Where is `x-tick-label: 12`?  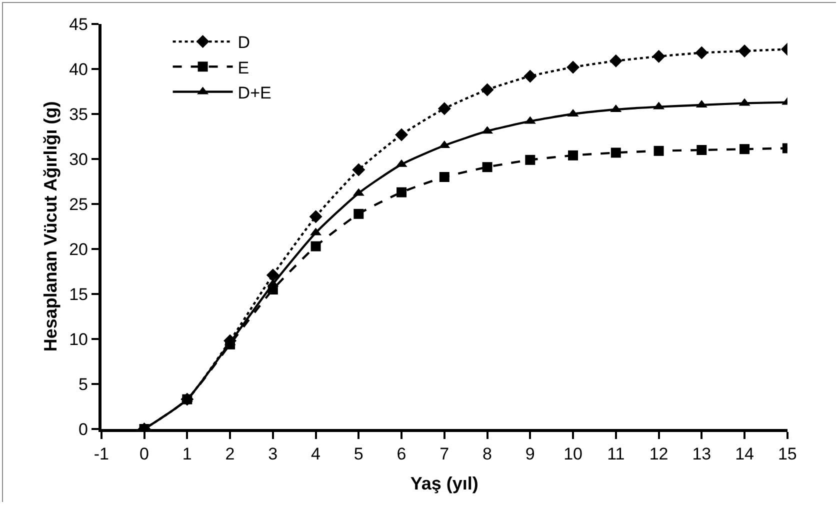
x-tick-label: 12 is located at coordinates (658, 454).